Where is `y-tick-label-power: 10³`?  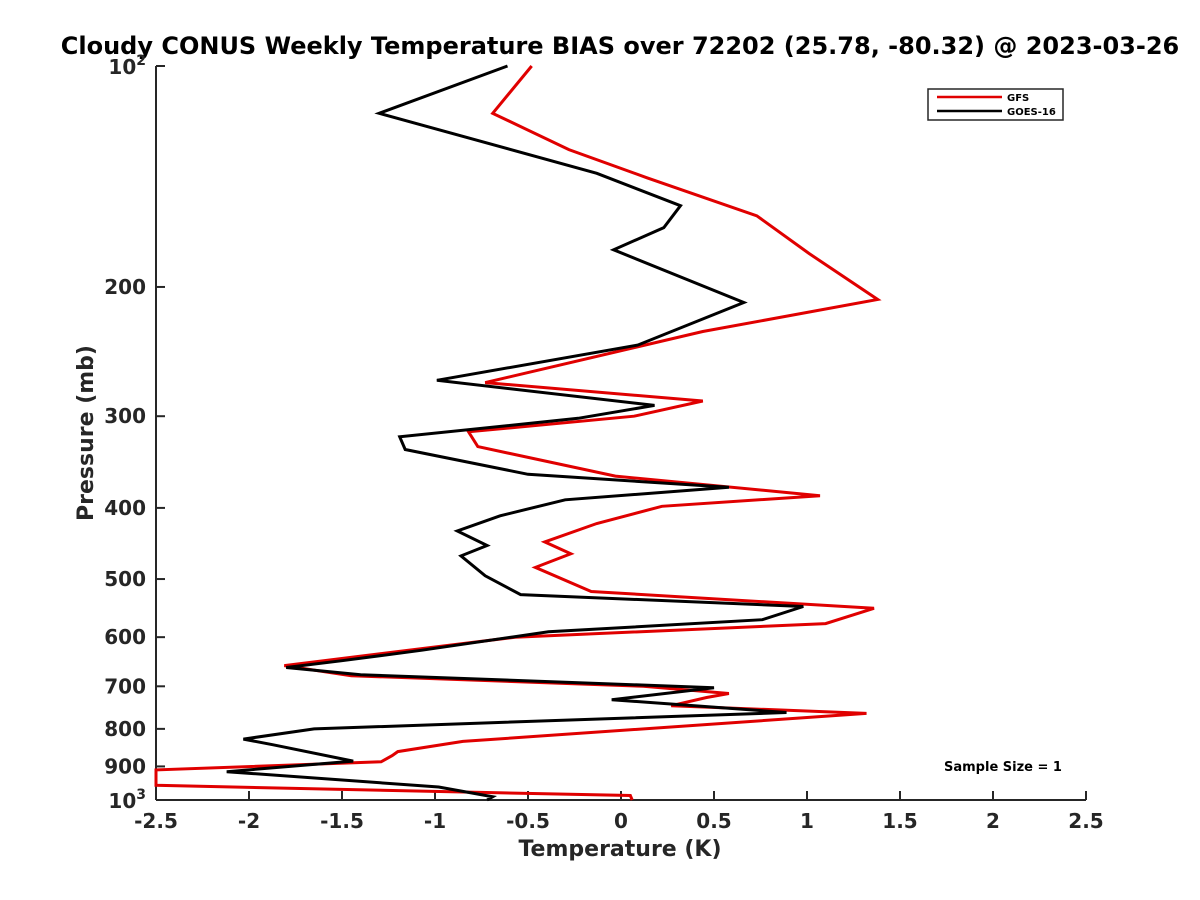
y-tick-label-power: 10³ is located at coordinates (127, 800).